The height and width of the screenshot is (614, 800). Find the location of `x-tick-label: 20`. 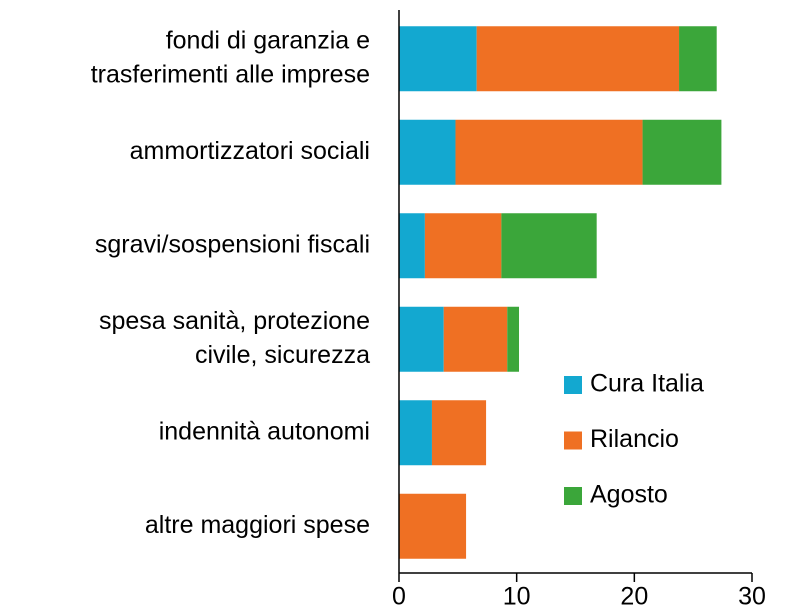

x-tick-label: 20 is located at coordinates (634, 596).